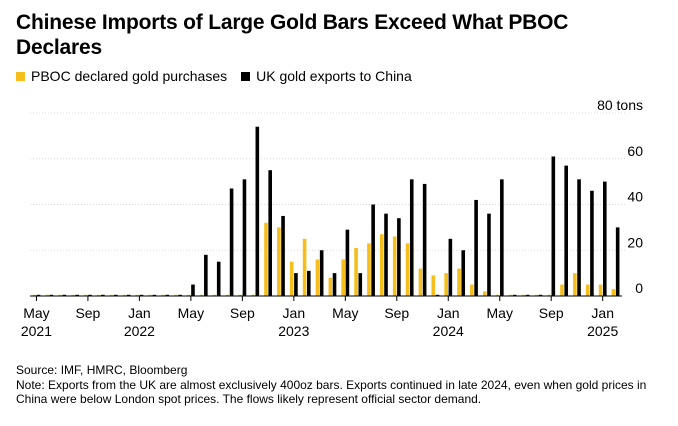  What do you see at coordinates (102, 370) in the screenshot?
I see `source-text: Source: IMF, HMRC, Bloomberg` at bounding box center [102, 370].